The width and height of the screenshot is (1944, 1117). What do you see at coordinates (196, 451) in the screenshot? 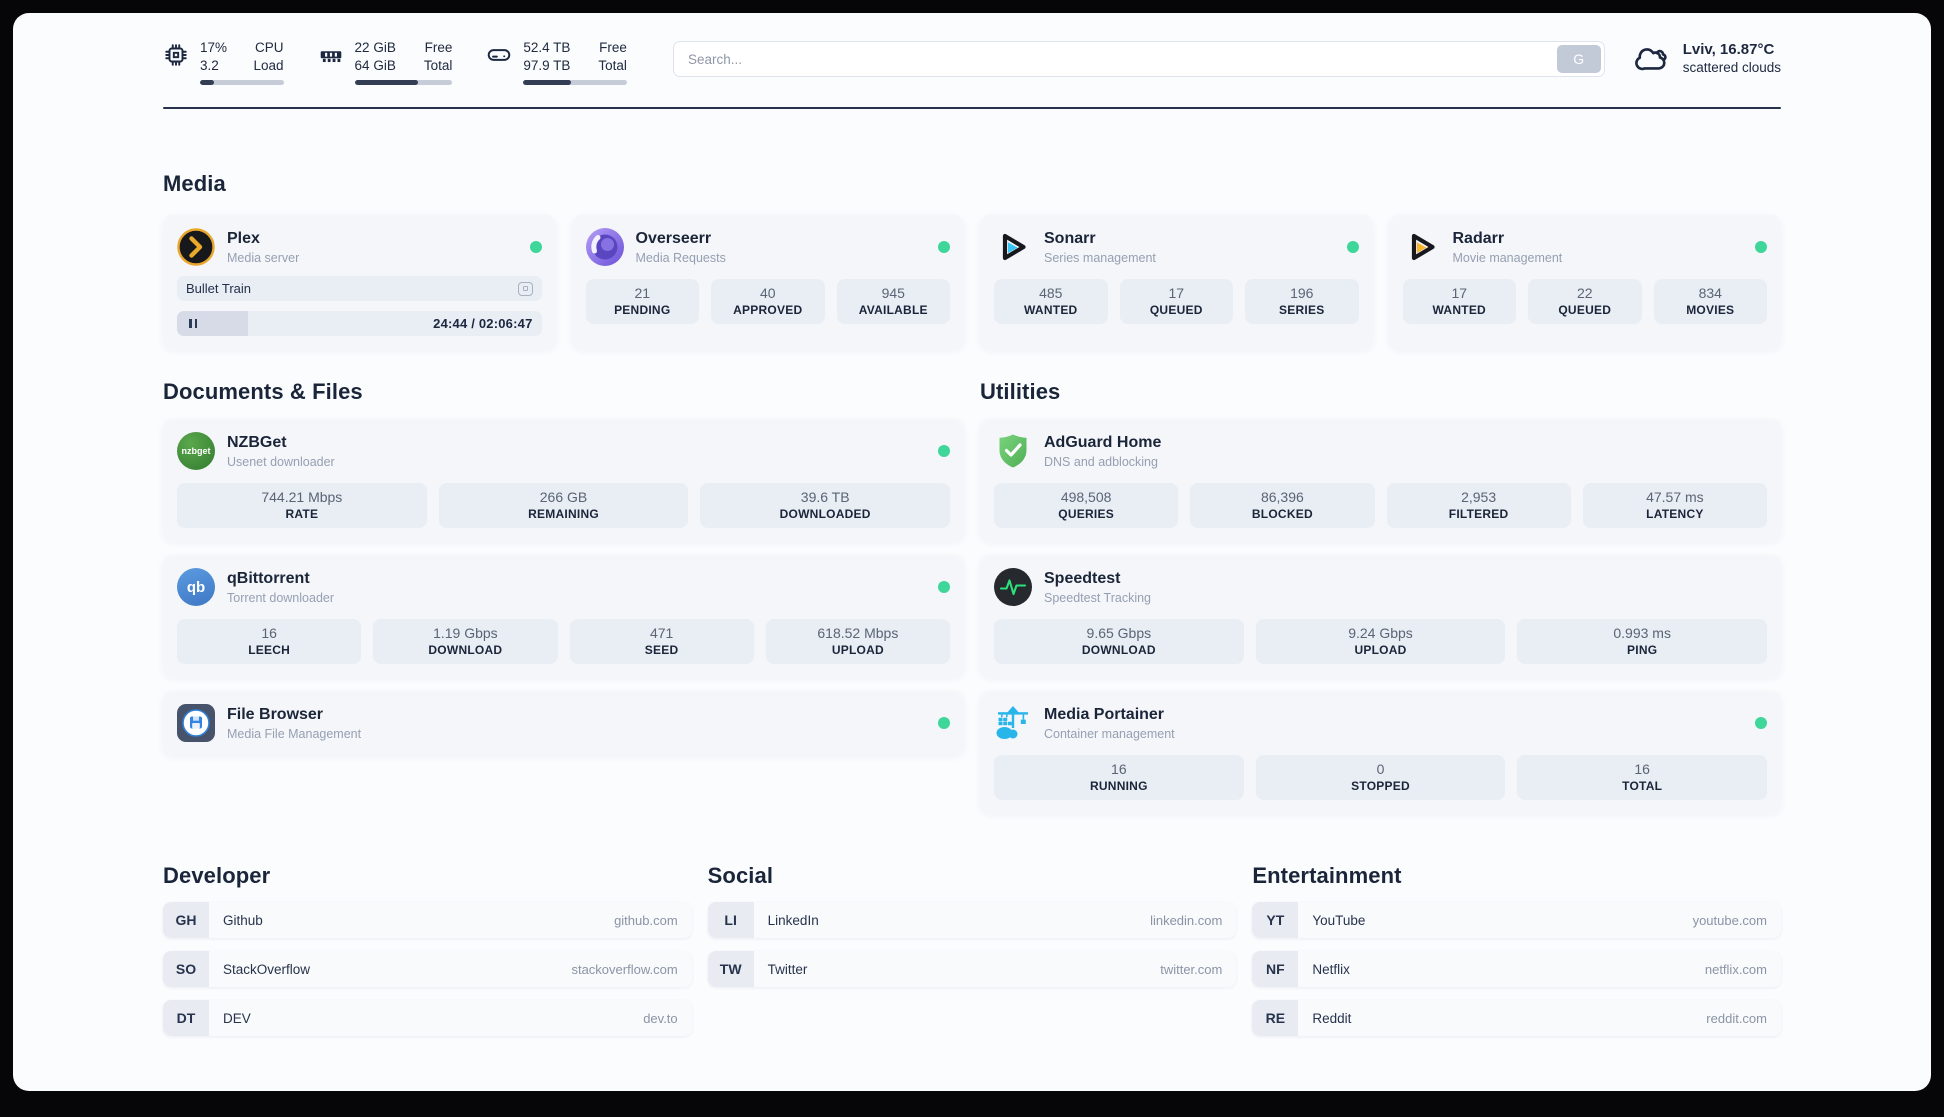
I see `nzbget-icon: nzbget` at bounding box center [196, 451].